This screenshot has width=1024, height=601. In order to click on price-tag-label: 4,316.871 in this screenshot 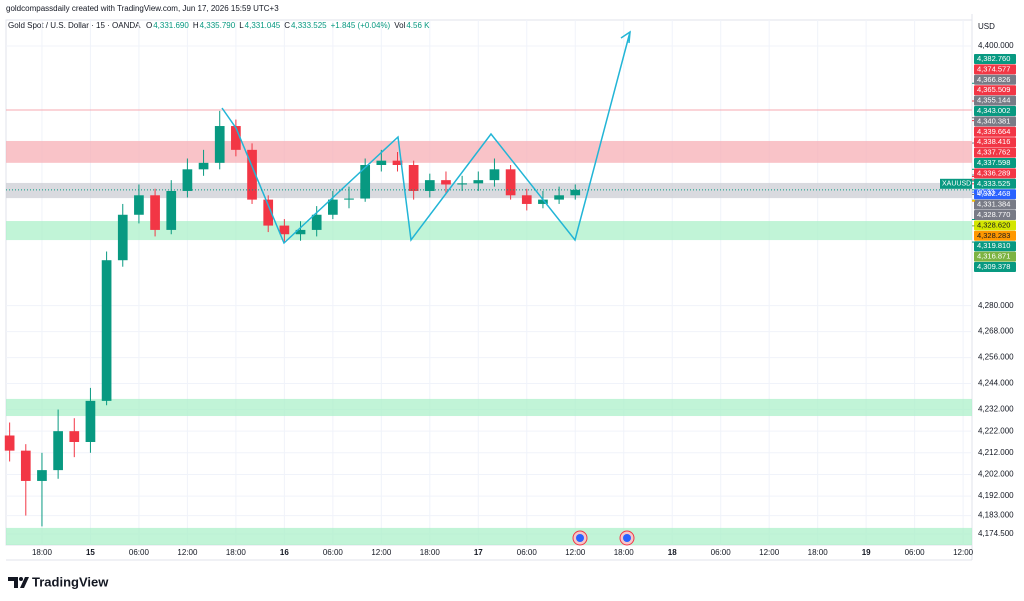, I will do `click(993, 256)`.